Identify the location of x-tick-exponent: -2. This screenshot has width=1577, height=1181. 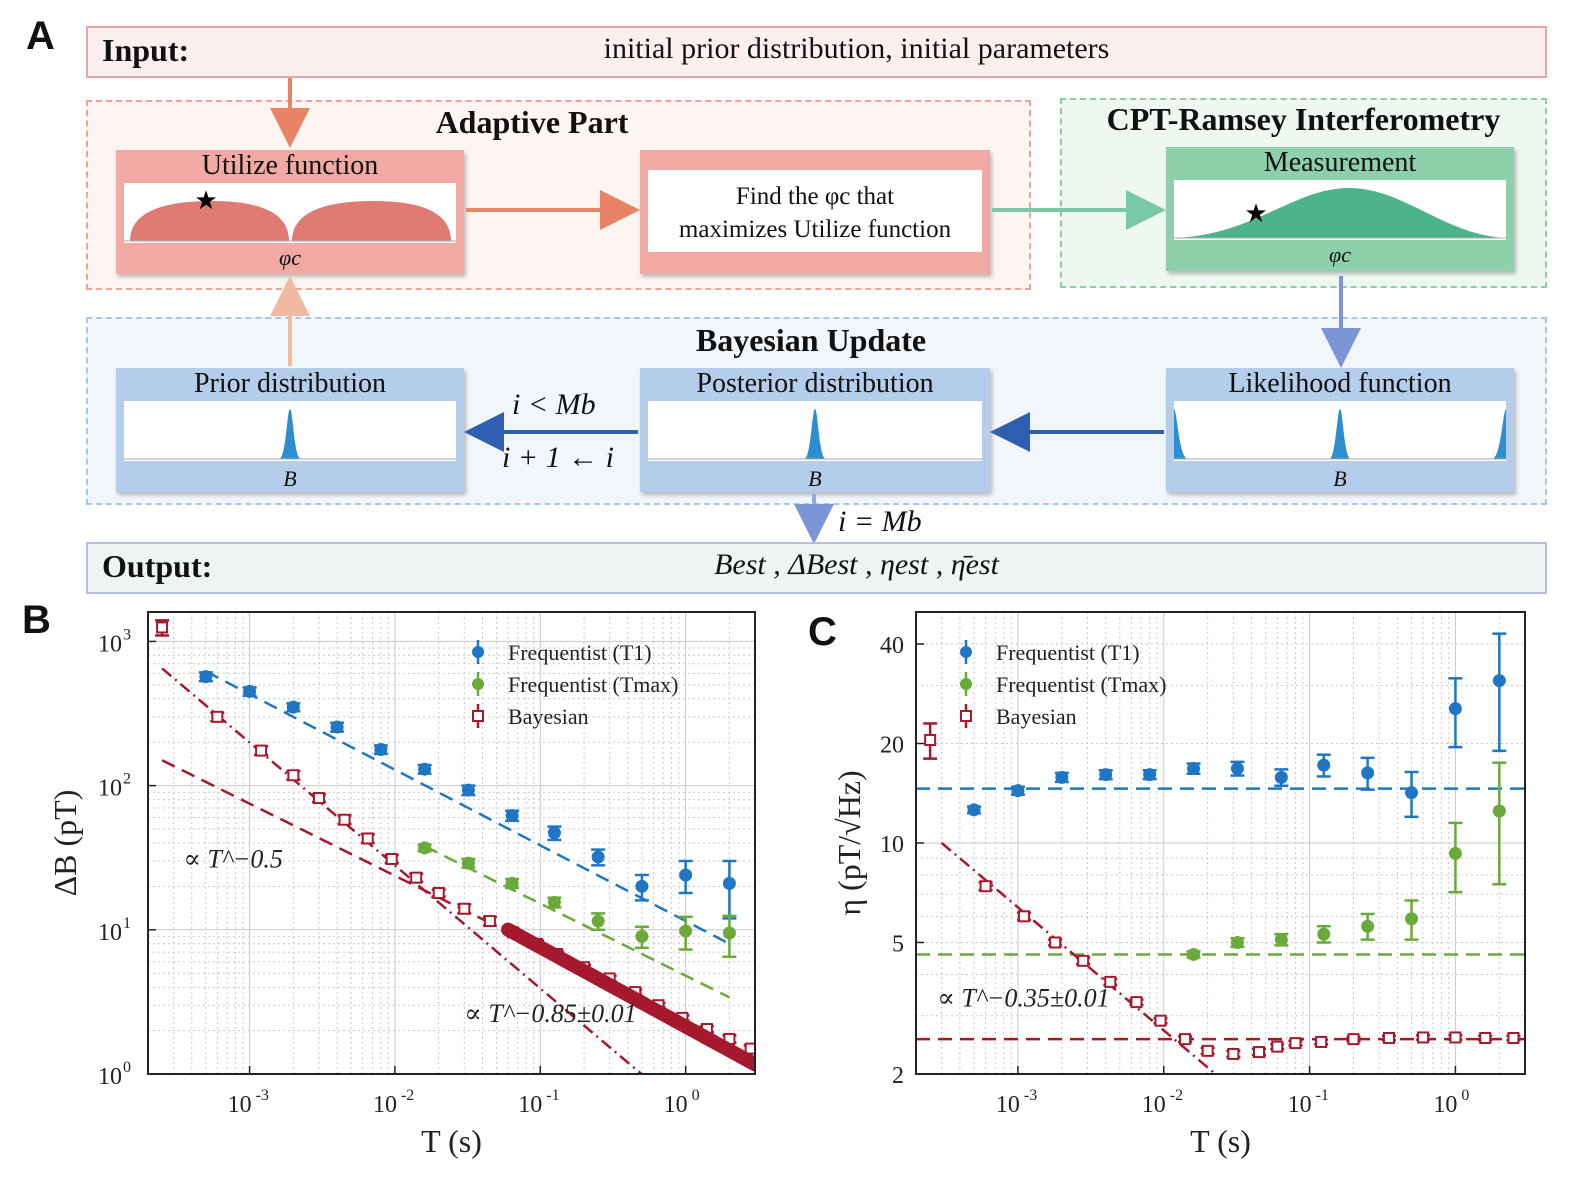
(1176, 1095).